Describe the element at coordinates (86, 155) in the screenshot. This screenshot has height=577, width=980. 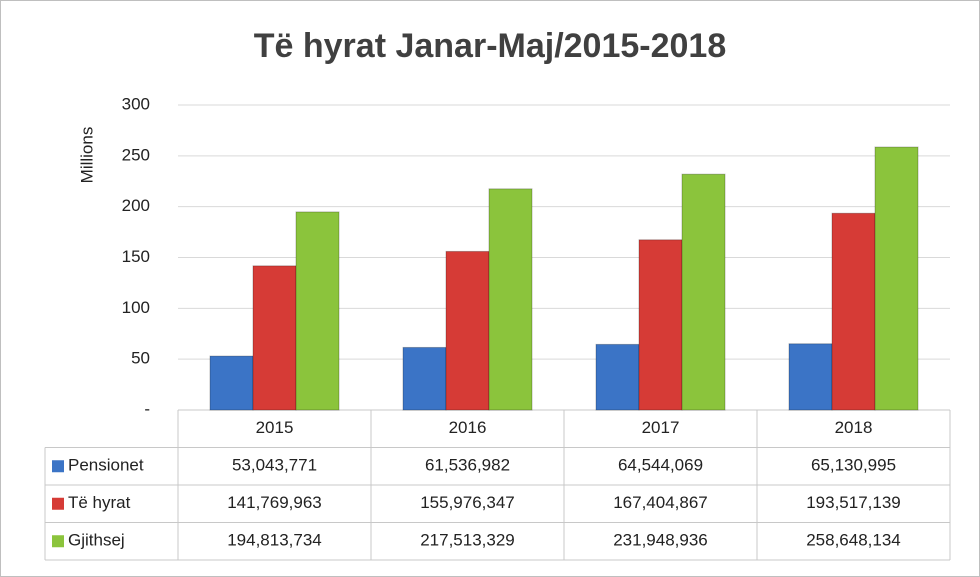
I see `y-axis-label: Millions` at that location.